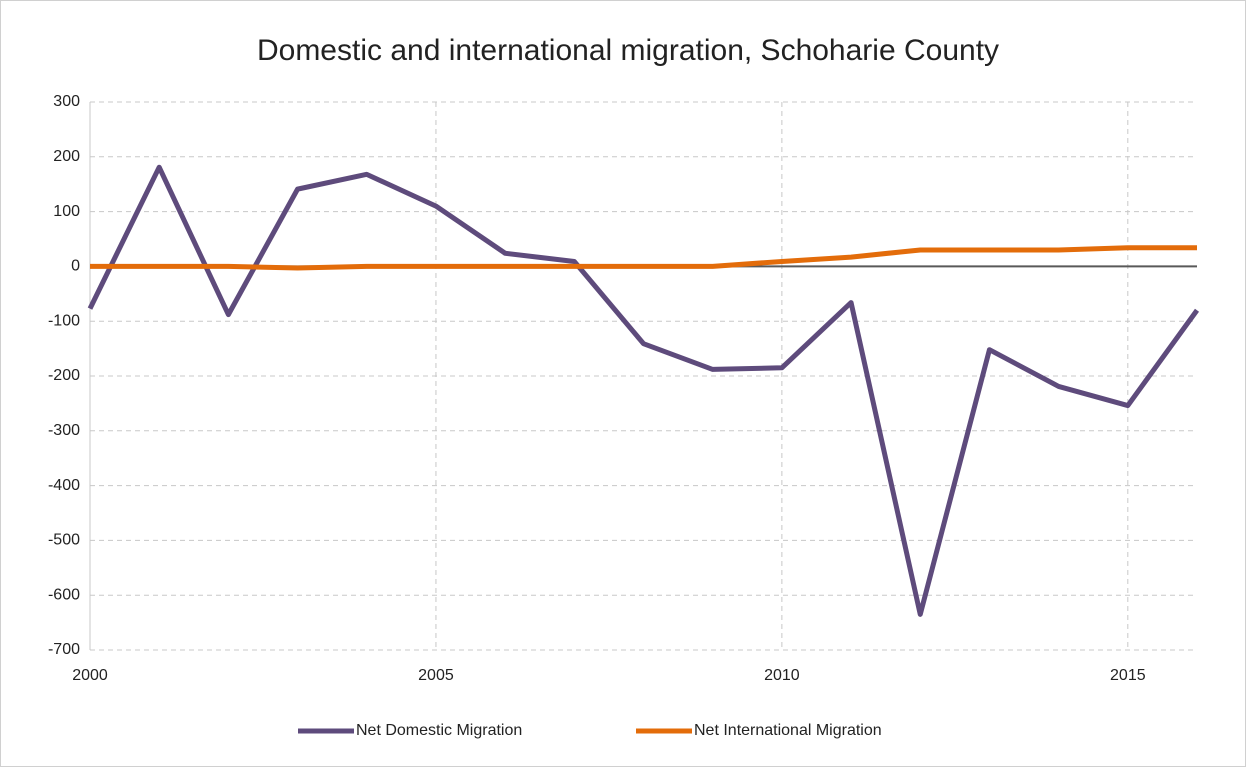 The image size is (1246, 767). I want to click on series-line, so click(643, 258).